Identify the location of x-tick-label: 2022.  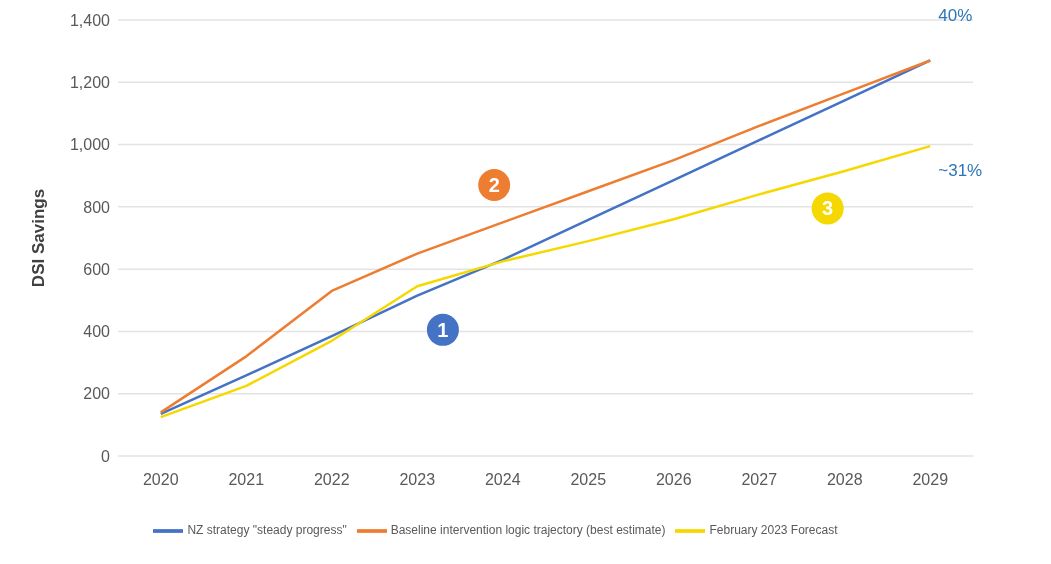
(331, 480).